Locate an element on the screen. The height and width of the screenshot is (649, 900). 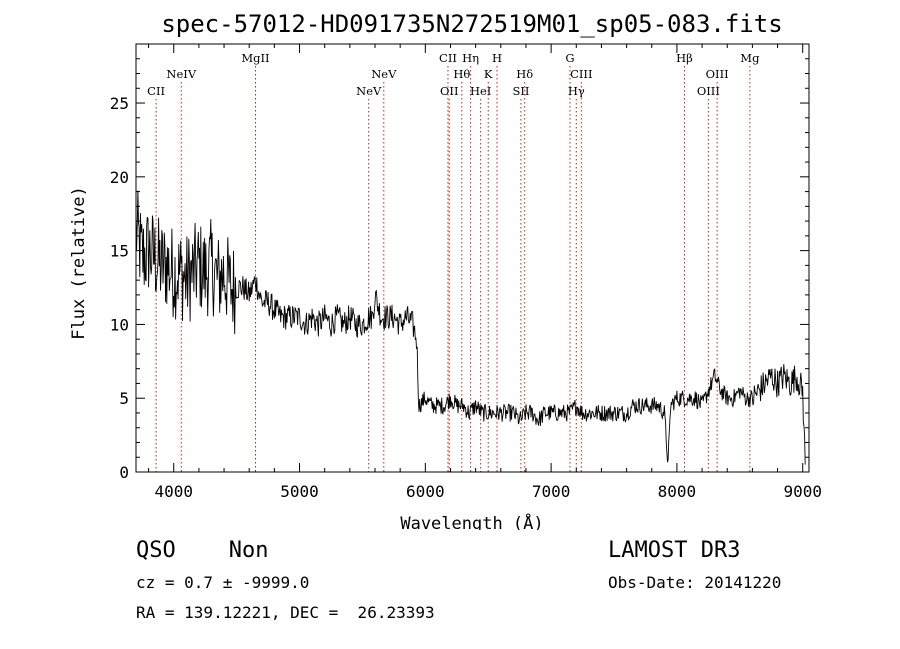
spectral-line-label: OII is located at coordinates (449, 91).